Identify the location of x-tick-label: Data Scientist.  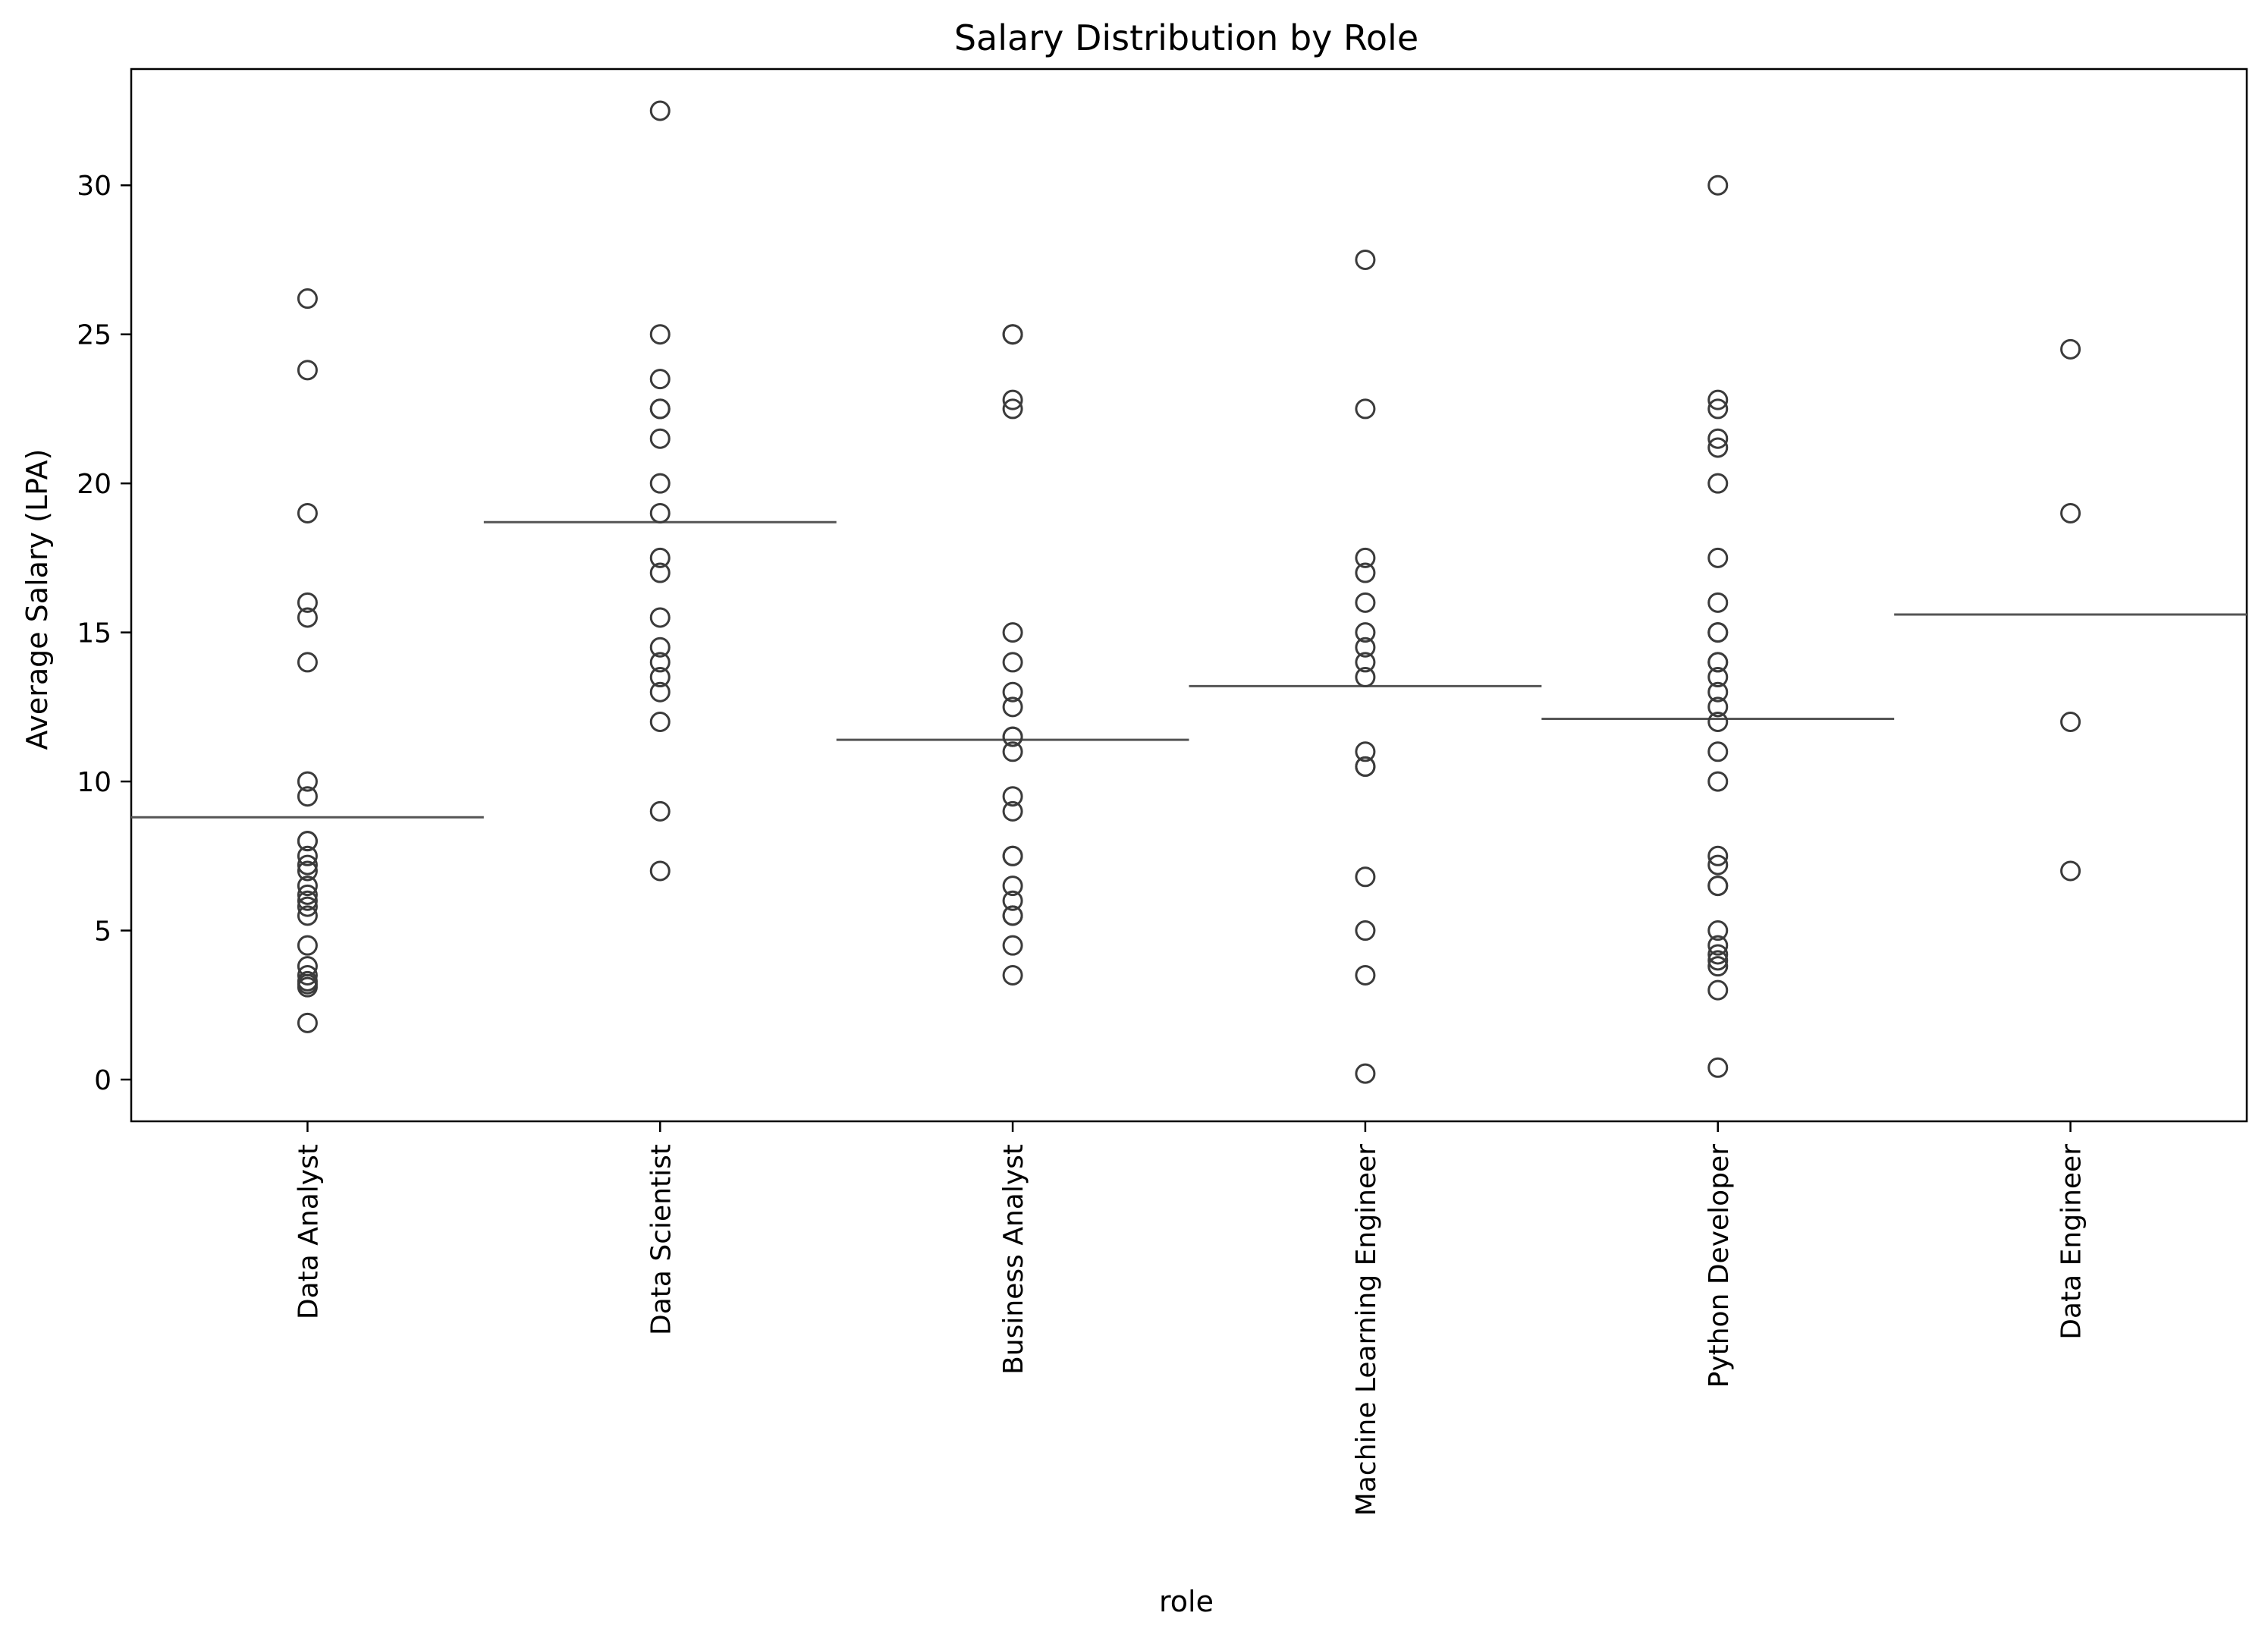
(661, 1239).